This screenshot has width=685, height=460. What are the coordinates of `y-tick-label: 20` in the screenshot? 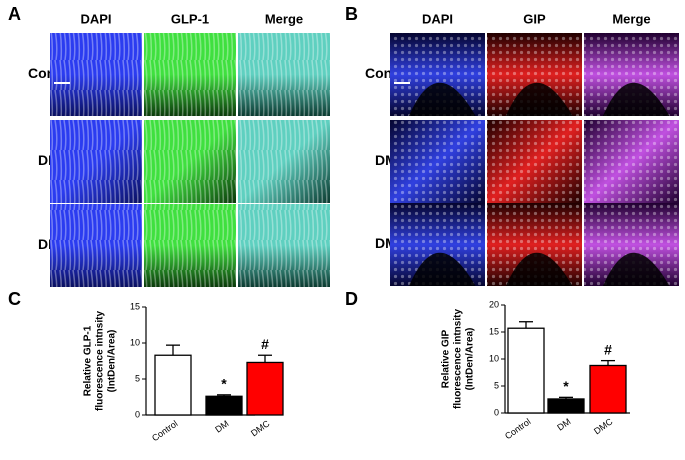 It's located at (494, 304).